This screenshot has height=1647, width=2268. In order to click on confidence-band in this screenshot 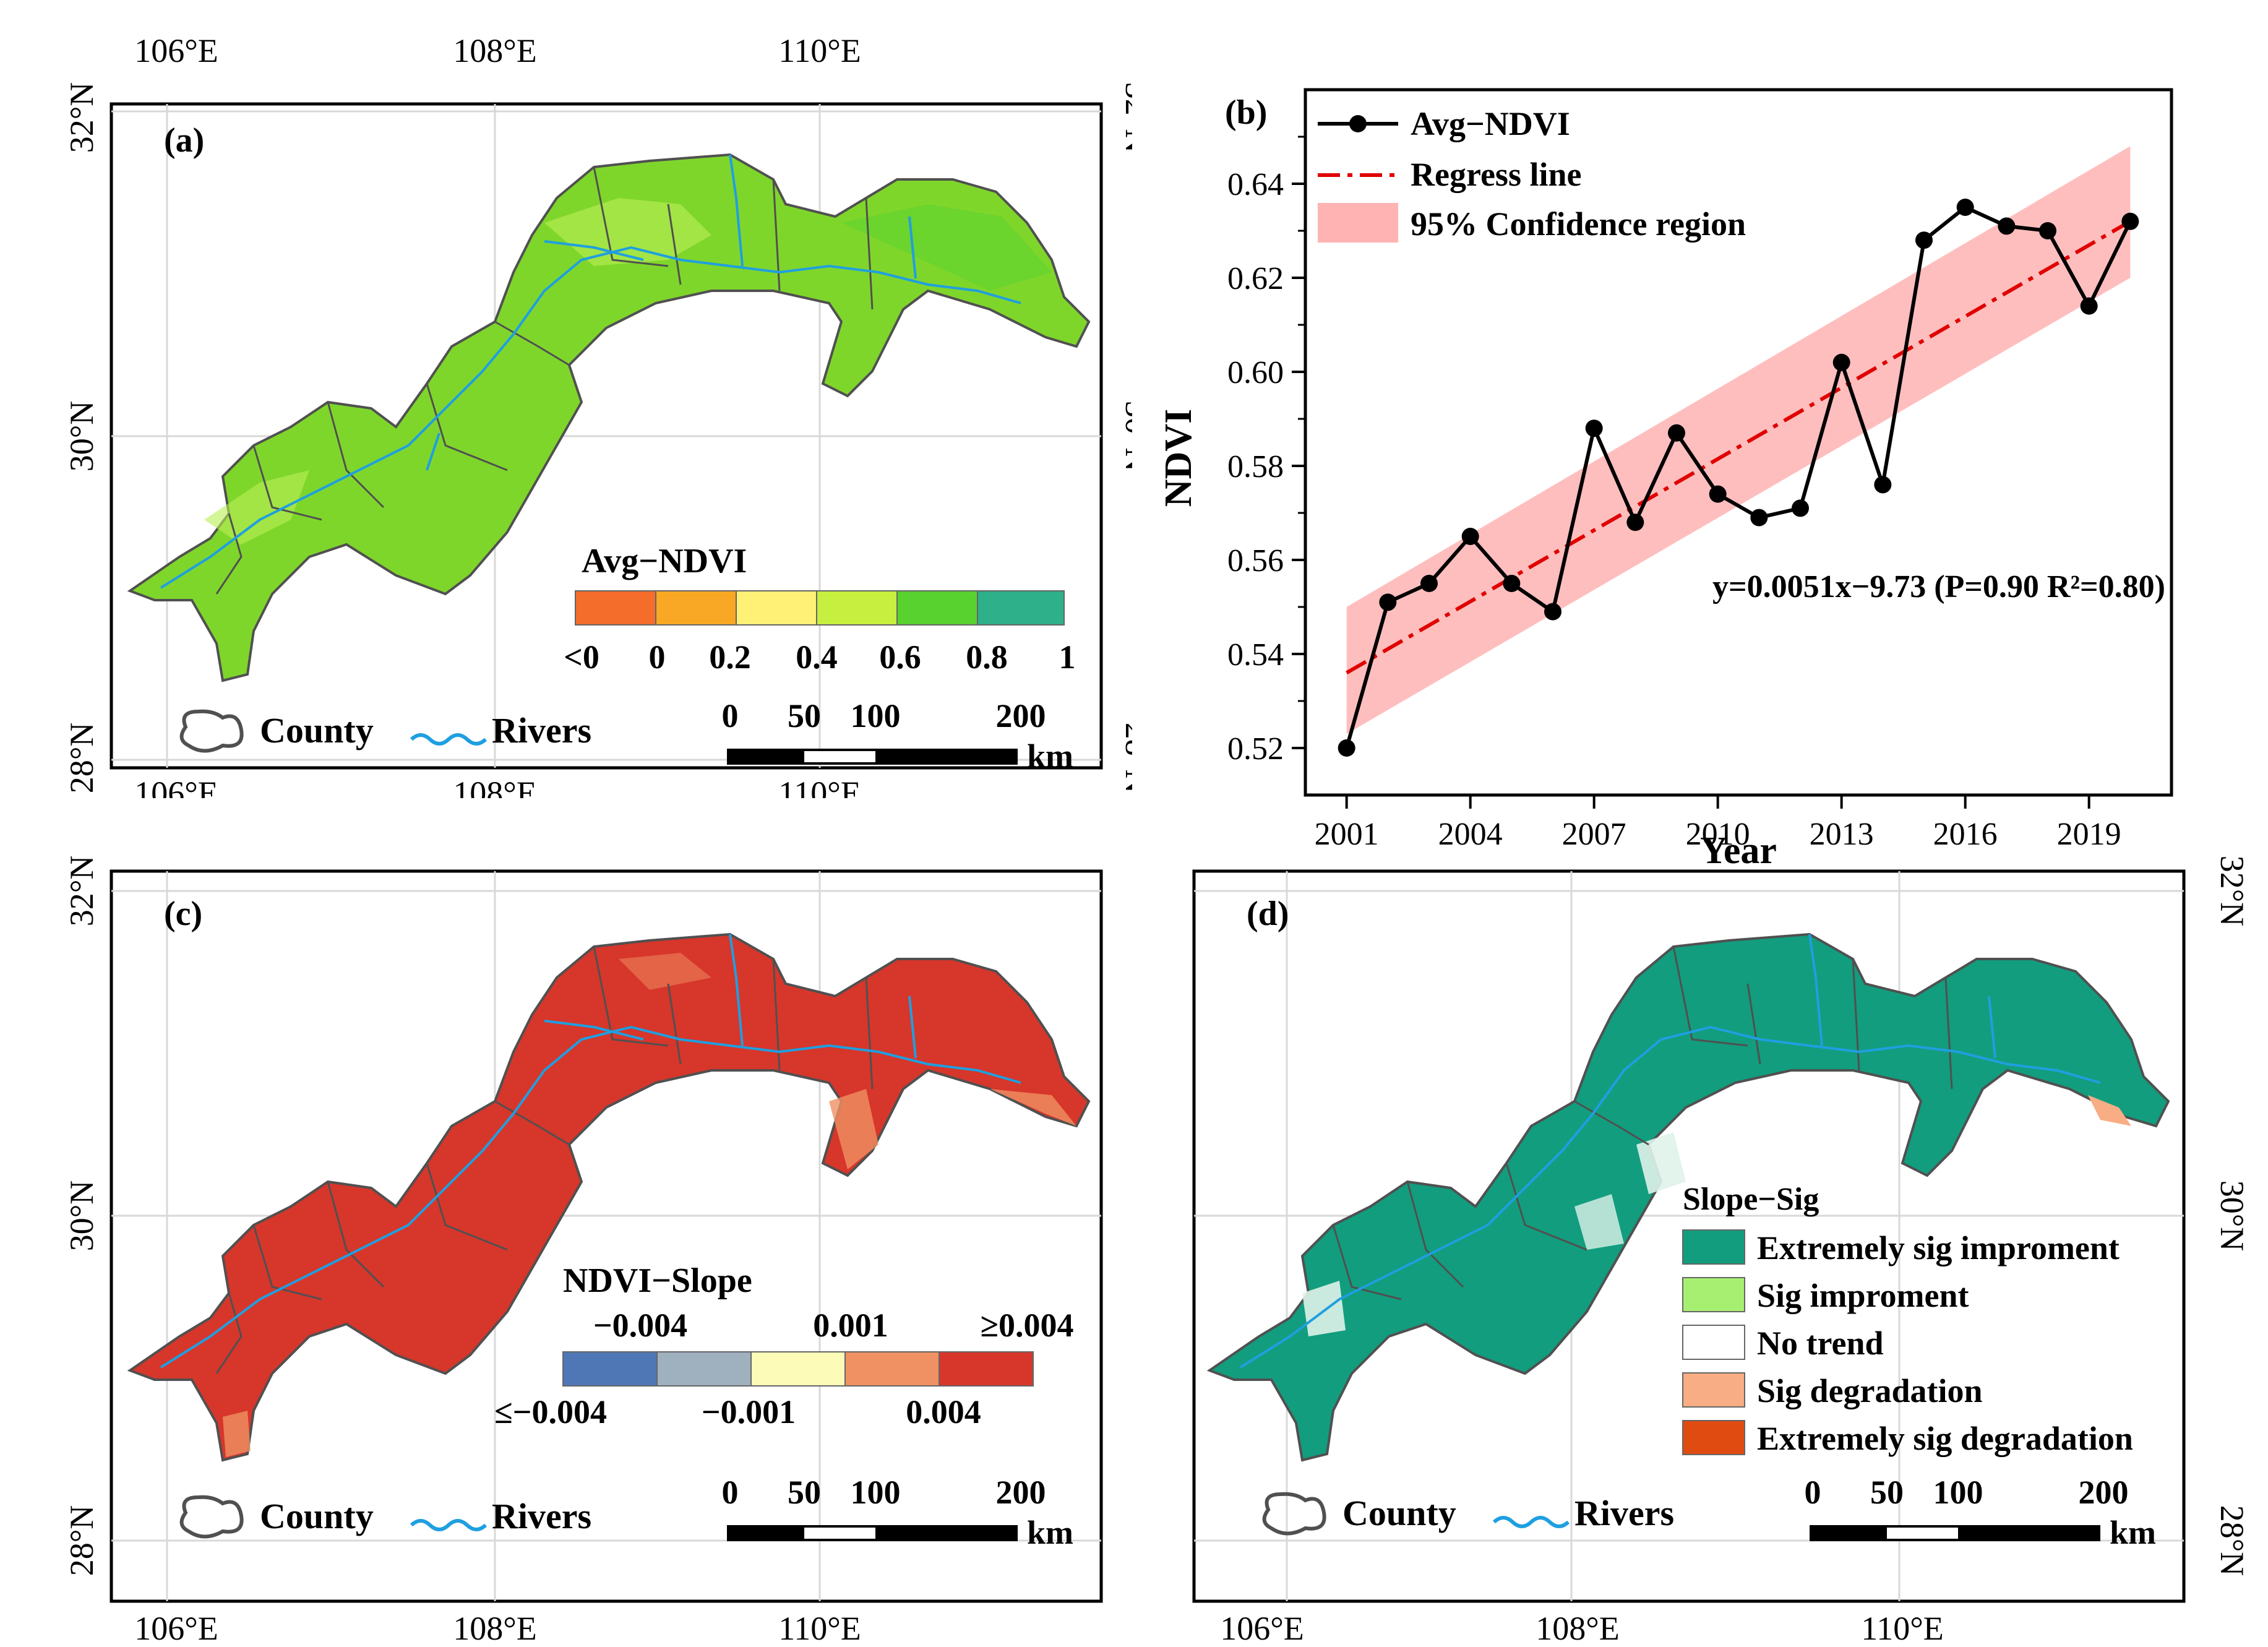, I will do `click(1738, 440)`.